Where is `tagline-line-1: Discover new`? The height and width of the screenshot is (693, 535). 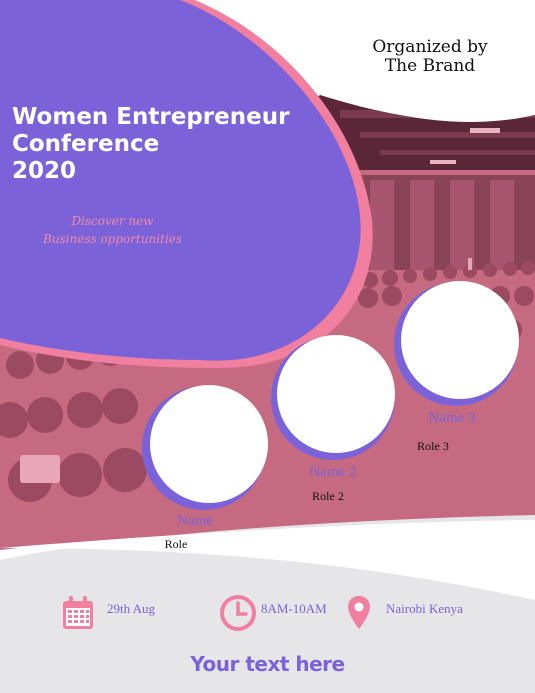
tagline-line-1: Discover new is located at coordinates (112, 221).